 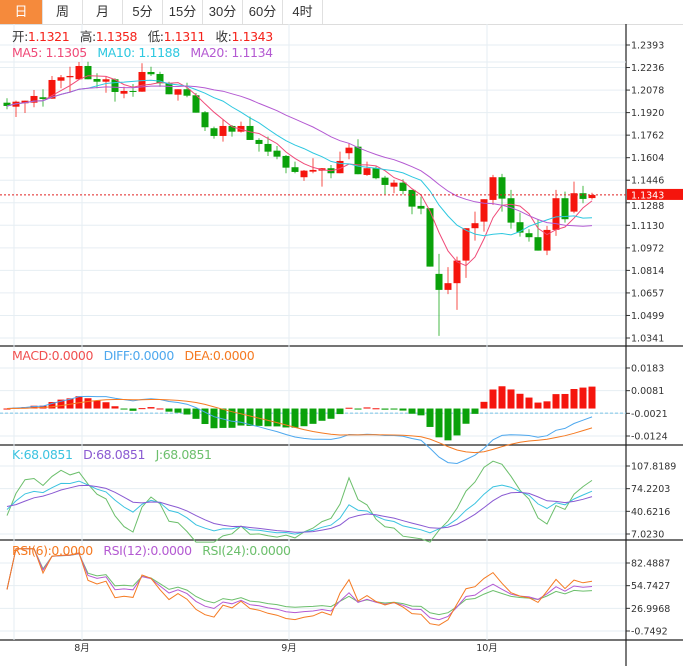 What do you see at coordinates (647, 113) in the screenshot?
I see `main-tick-label: 1.1920` at bounding box center [647, 113].